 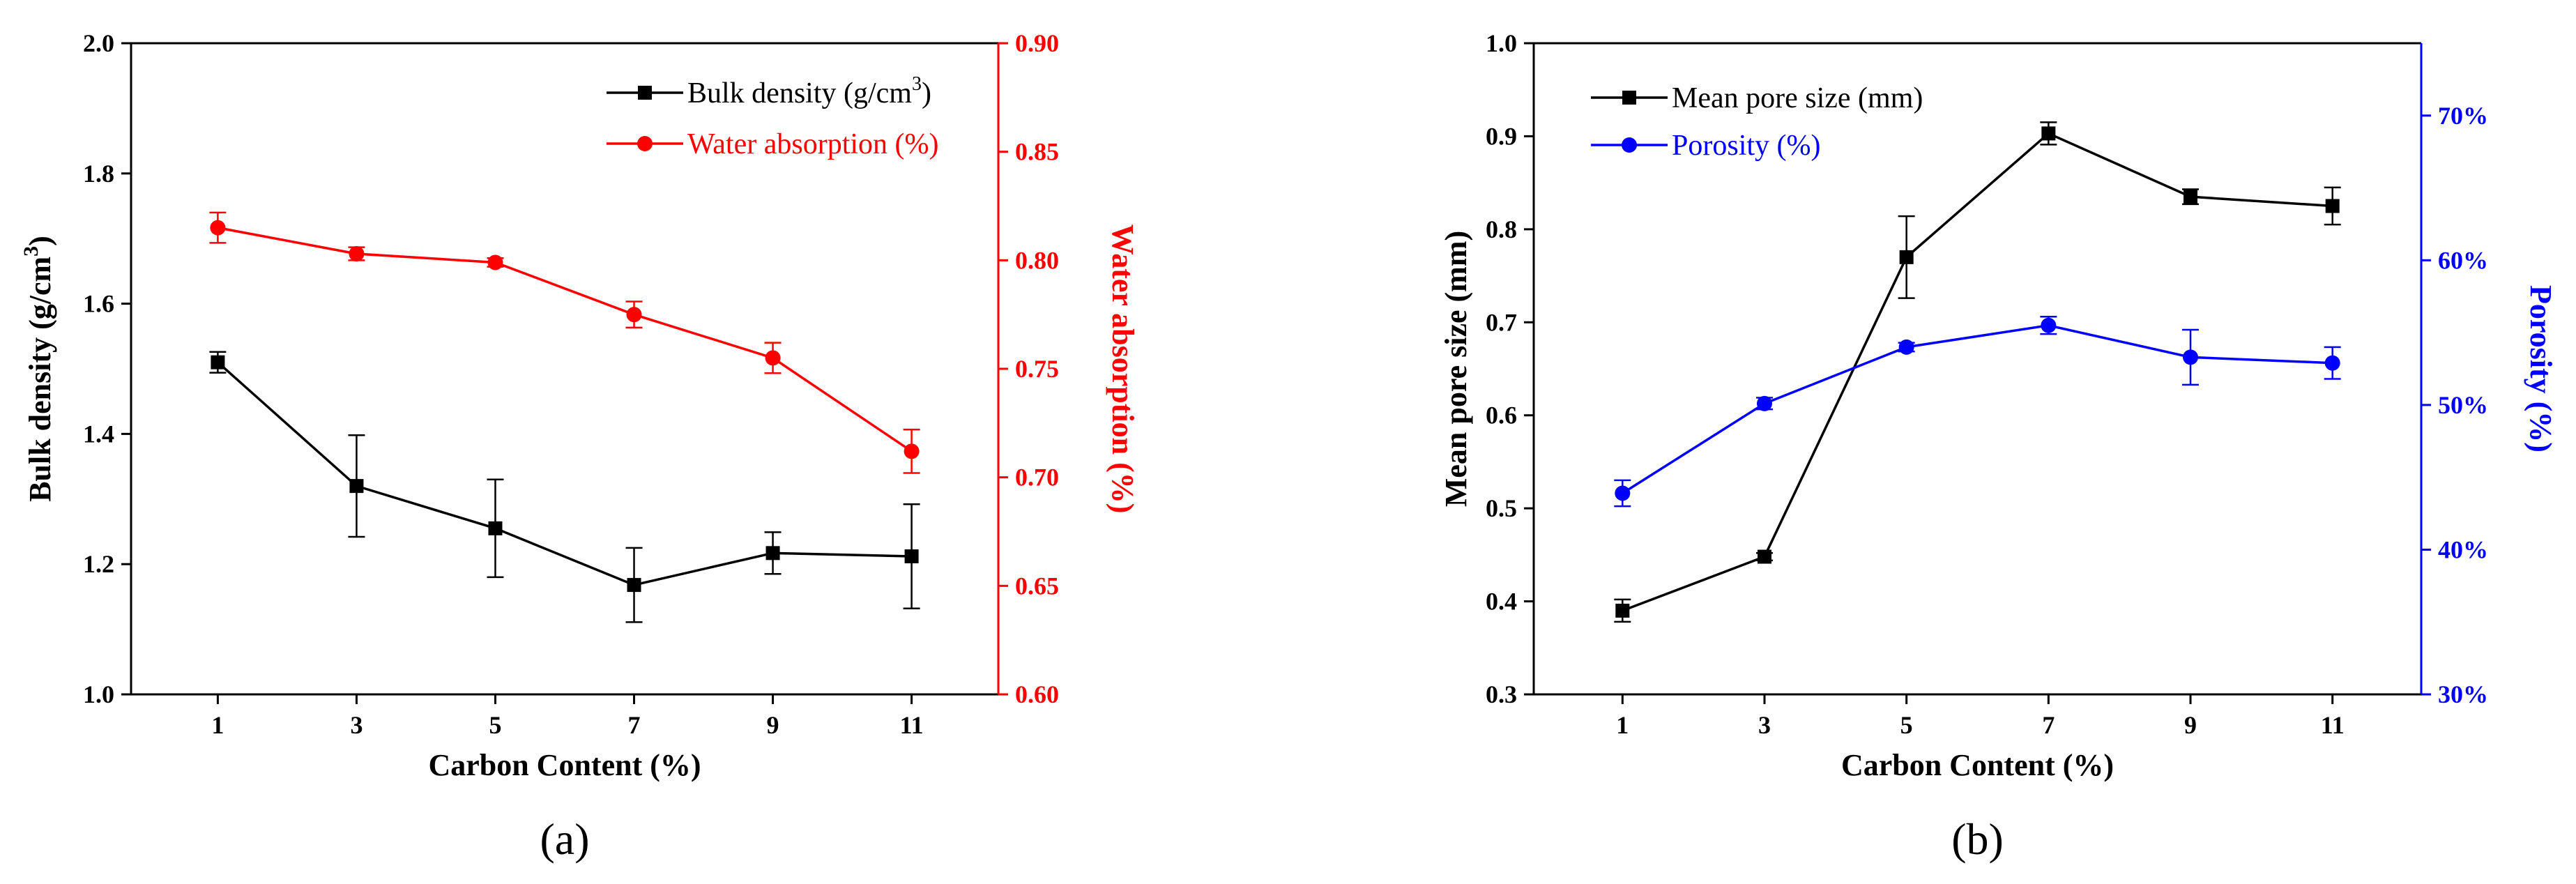 I want to click on right-y-tick-label: 0.80, so click(x=1037, y=260).